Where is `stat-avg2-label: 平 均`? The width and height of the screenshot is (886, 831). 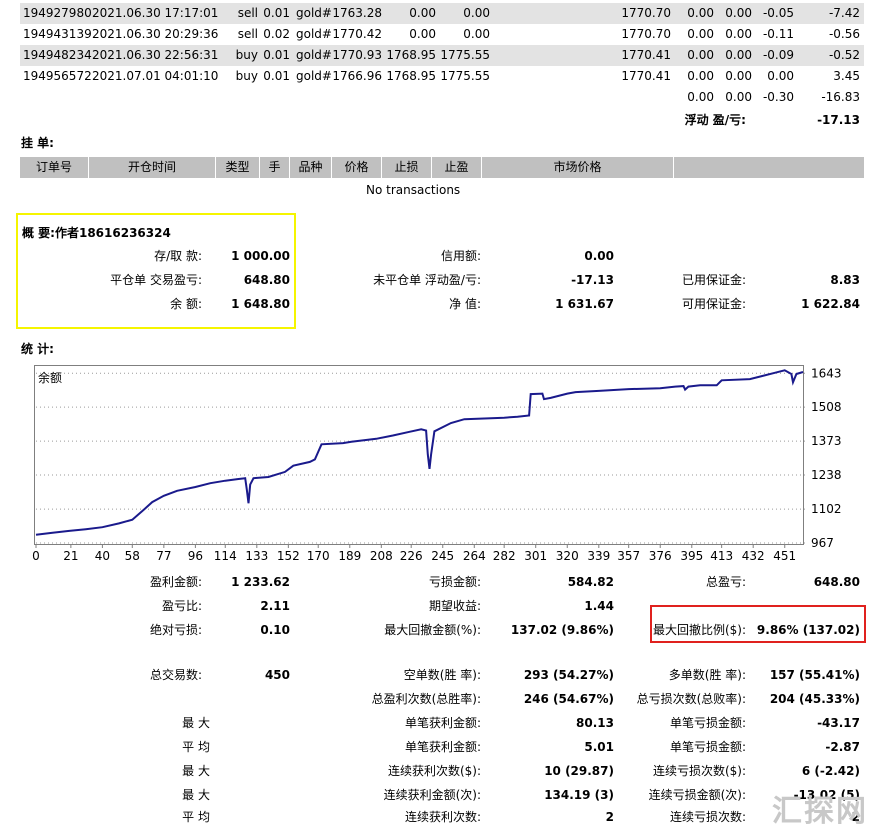 stat-avg2-label: 平 均 is located at coordinates (196, 817).